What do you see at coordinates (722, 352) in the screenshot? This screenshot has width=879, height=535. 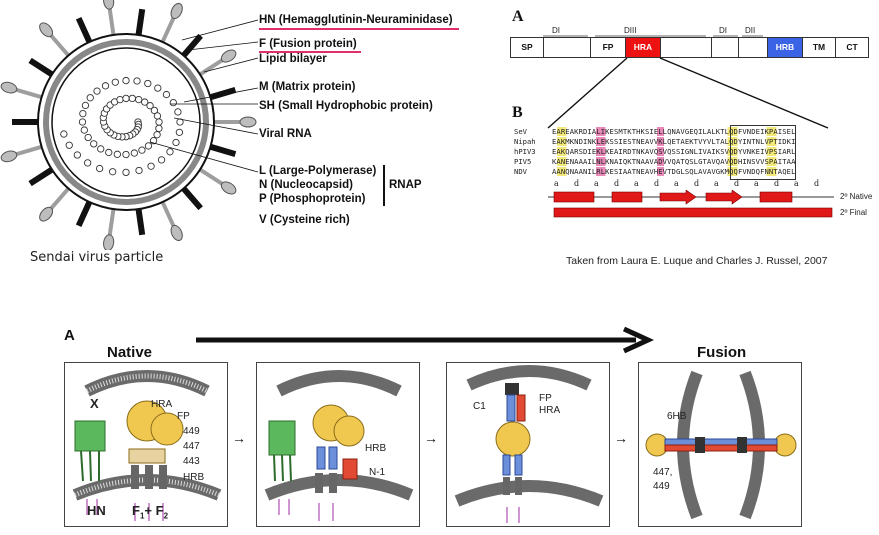 I see `fusion-title: Fusion` at bounding box center [722, 352].